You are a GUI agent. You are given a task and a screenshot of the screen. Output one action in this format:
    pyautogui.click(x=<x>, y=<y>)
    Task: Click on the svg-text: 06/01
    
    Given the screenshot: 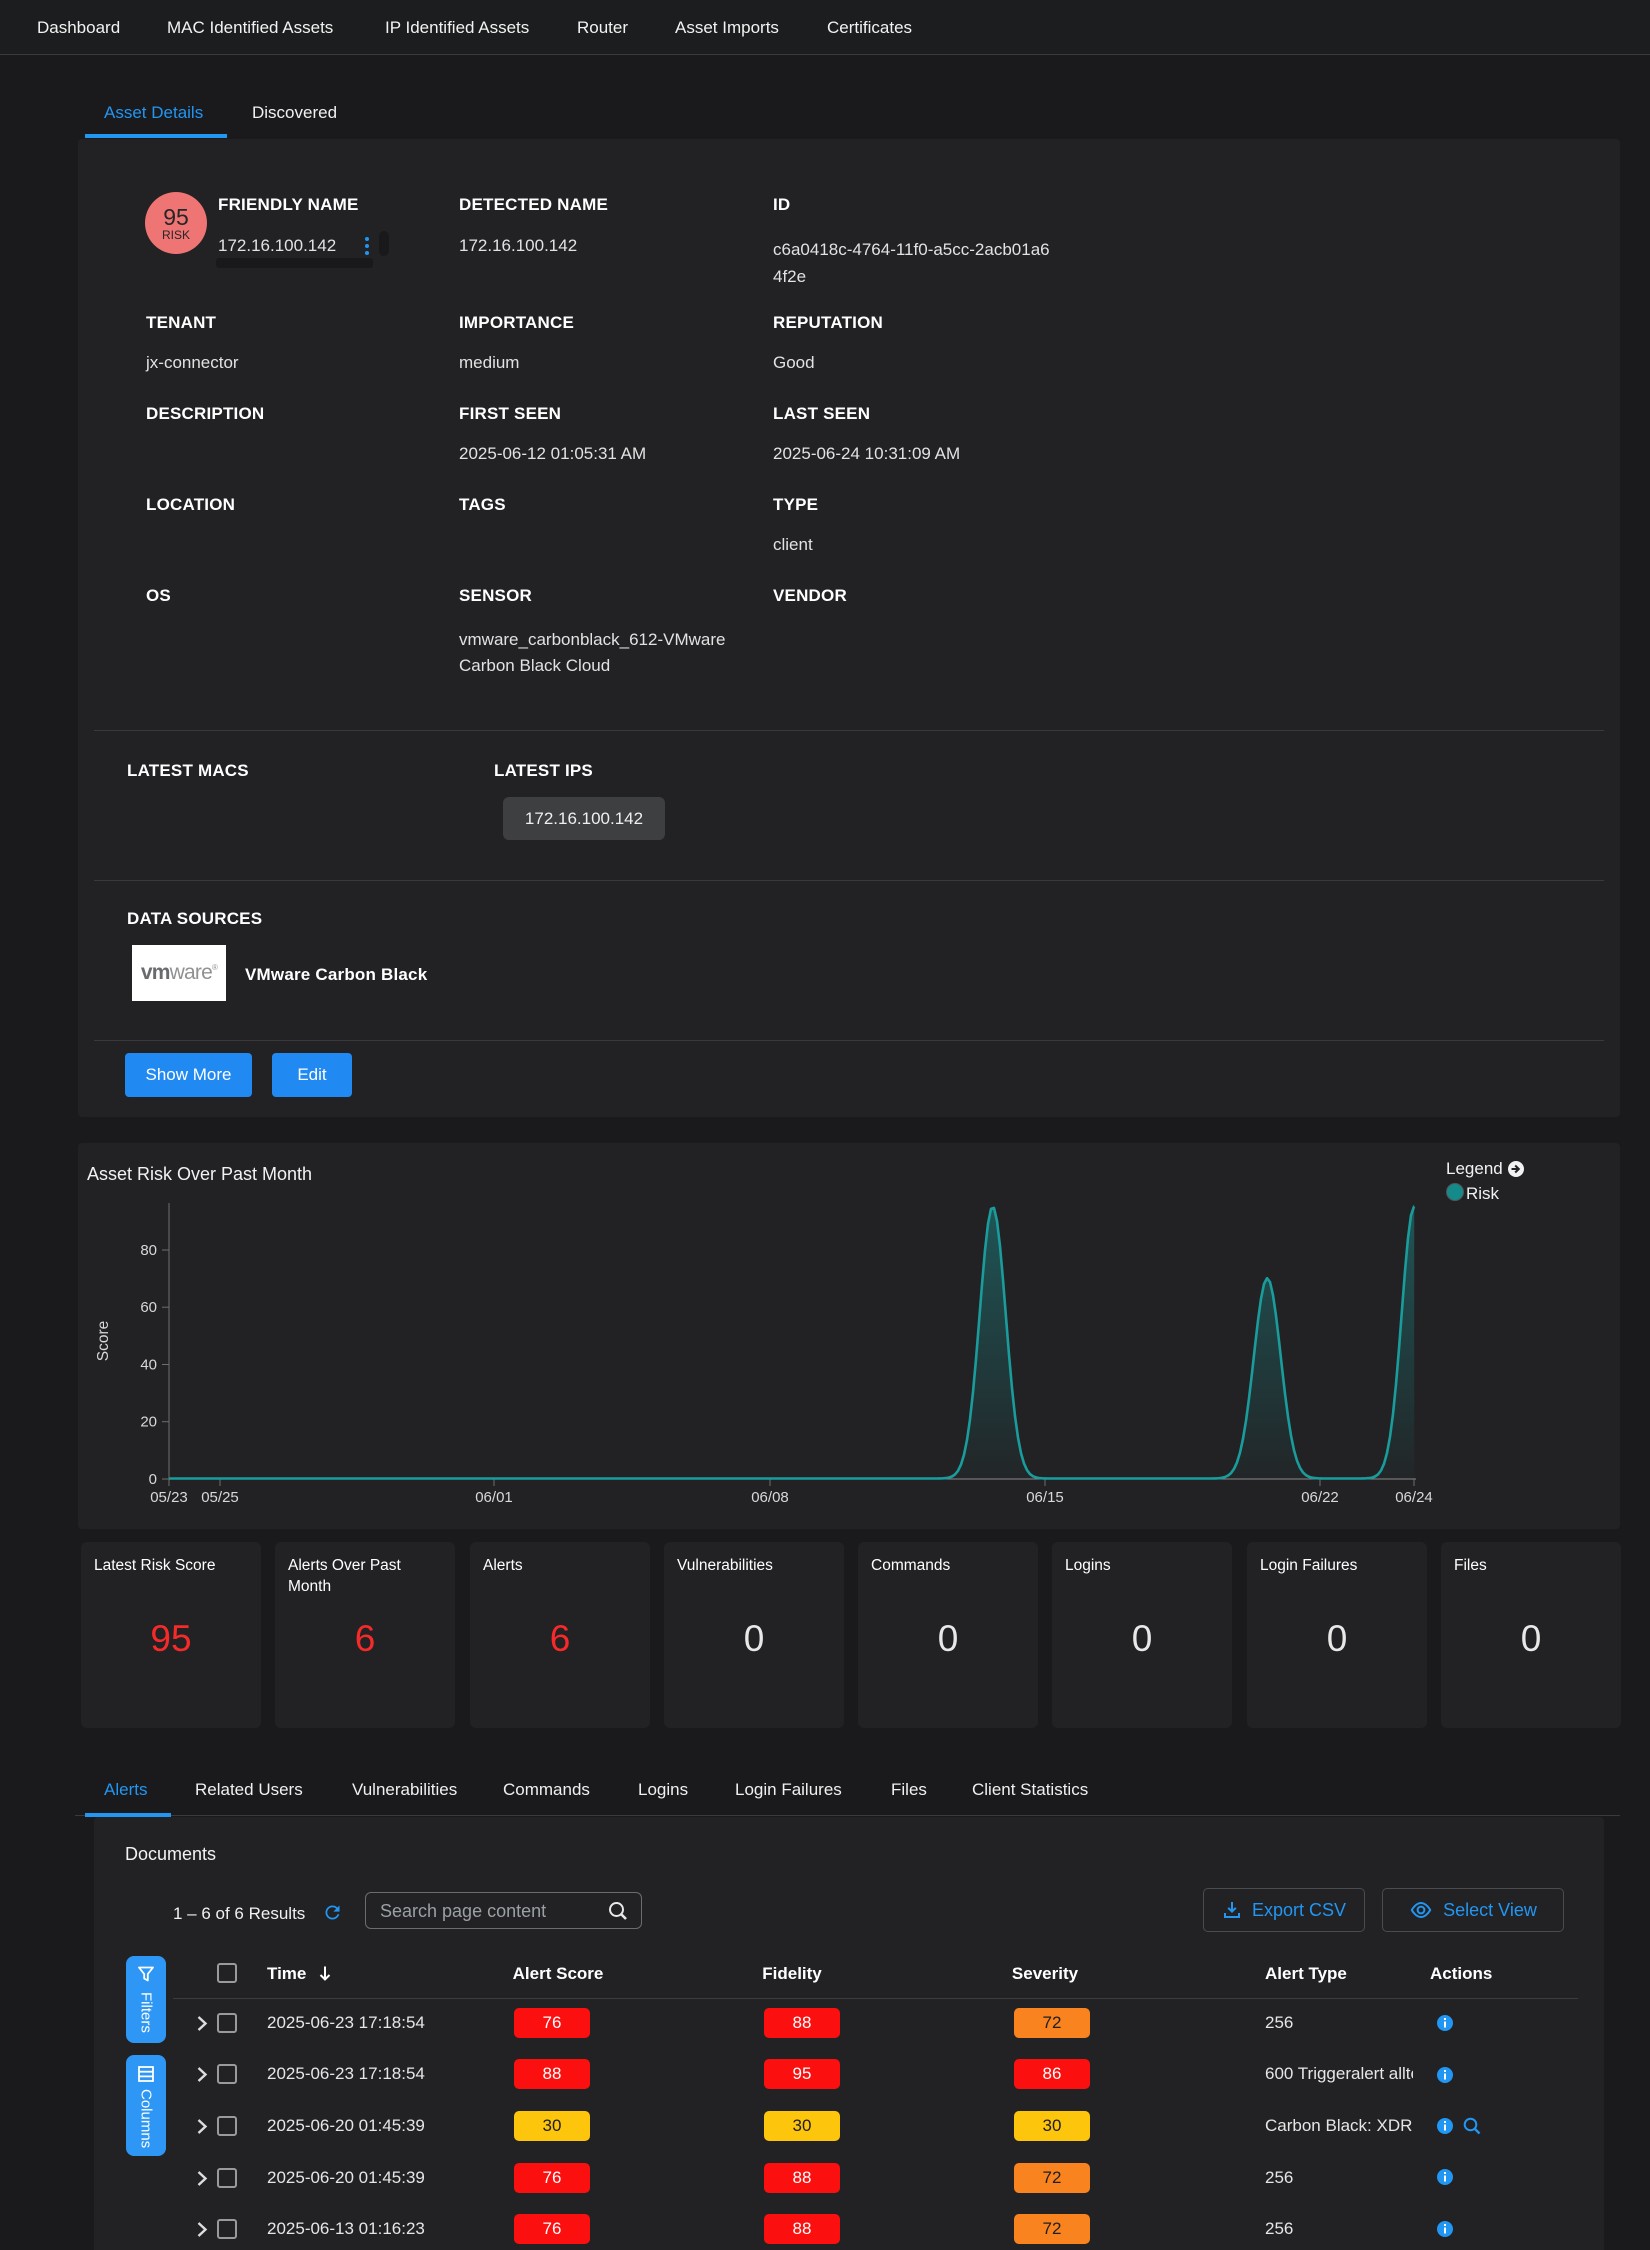 What is the action you would take?
    pyautogui.click(x=494, y=1497)
    